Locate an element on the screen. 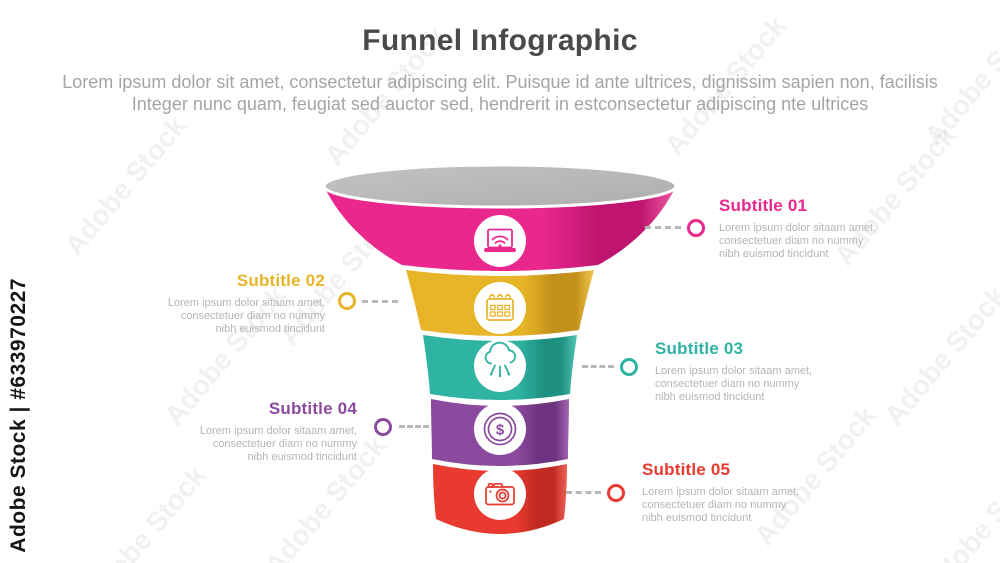 The image size is (1000, 563). callout-02-title: Subtitle 02 is located at coordinates (280, 280).